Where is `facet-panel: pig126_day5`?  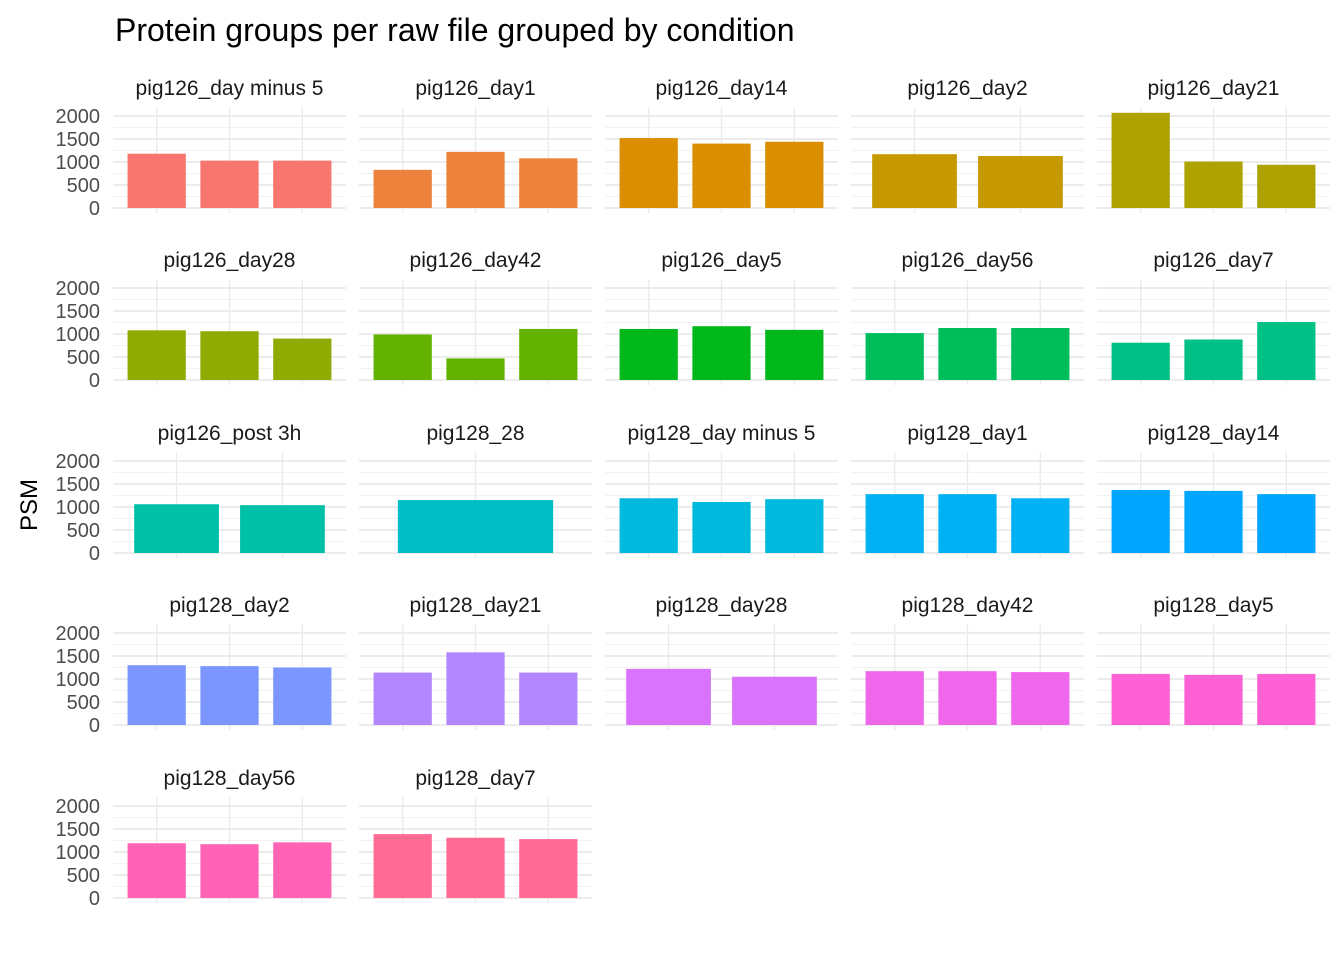 facet-panel: pig126_day5 is located at coordinates (721, 317).